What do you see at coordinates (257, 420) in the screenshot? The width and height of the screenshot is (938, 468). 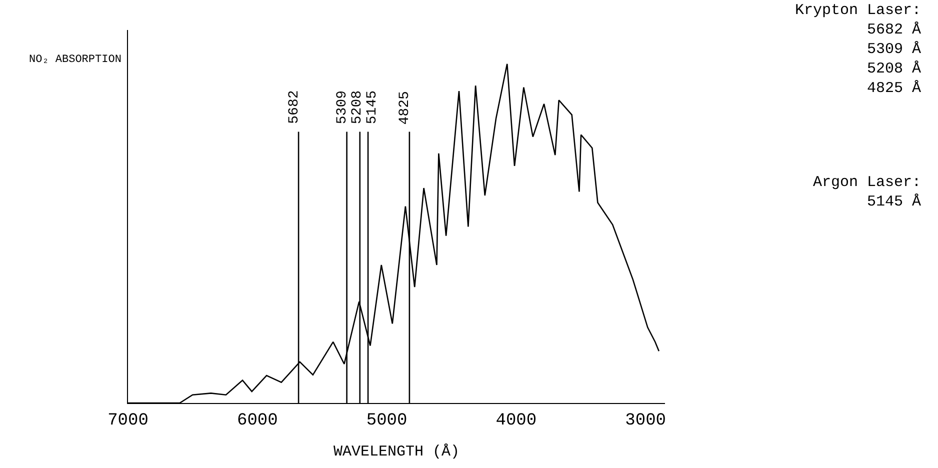 I see `x-tick-label: 6000` at bounding box center [257, 420].